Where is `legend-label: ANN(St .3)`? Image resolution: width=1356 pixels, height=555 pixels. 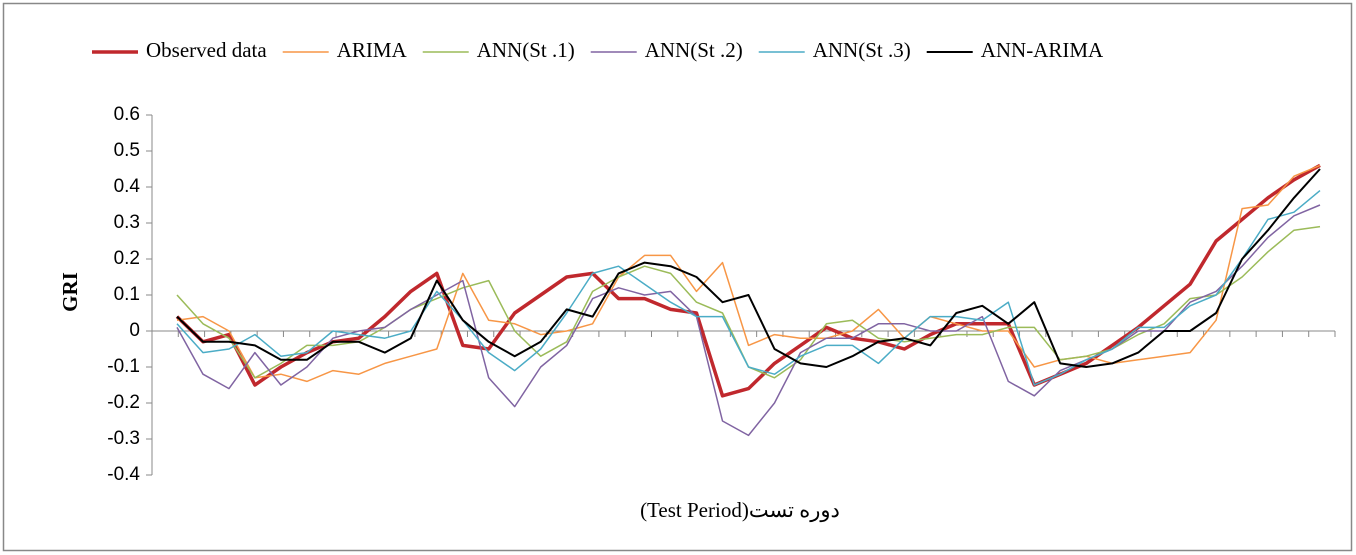
legend-label: ANN(St .3) is located at coordinates (862, 50).